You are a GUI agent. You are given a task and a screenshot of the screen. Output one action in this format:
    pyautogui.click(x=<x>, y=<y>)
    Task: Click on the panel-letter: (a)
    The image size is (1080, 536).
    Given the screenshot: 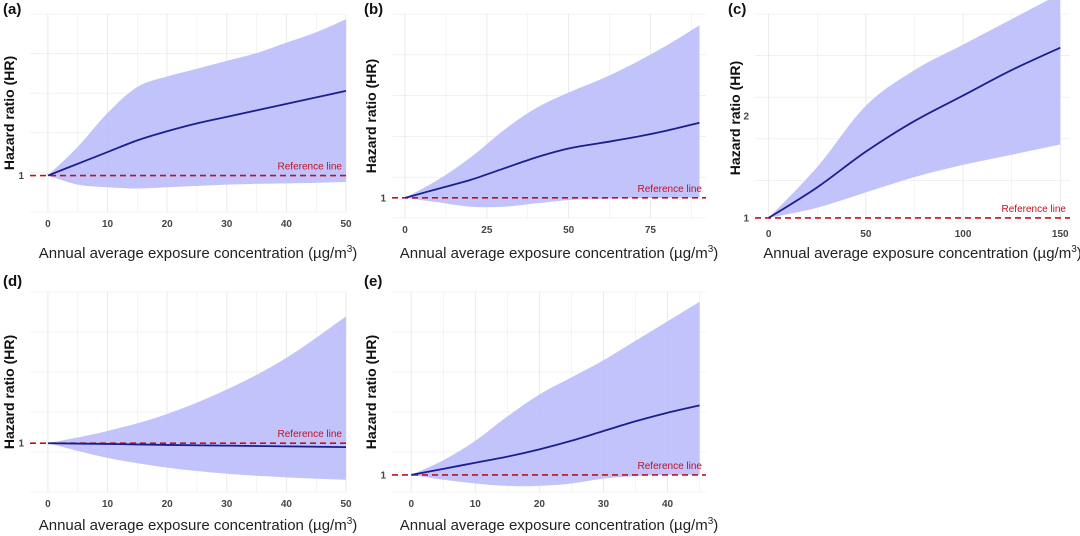 What is the action you would take?
    pyautogui.click(x=12, y=9)
    